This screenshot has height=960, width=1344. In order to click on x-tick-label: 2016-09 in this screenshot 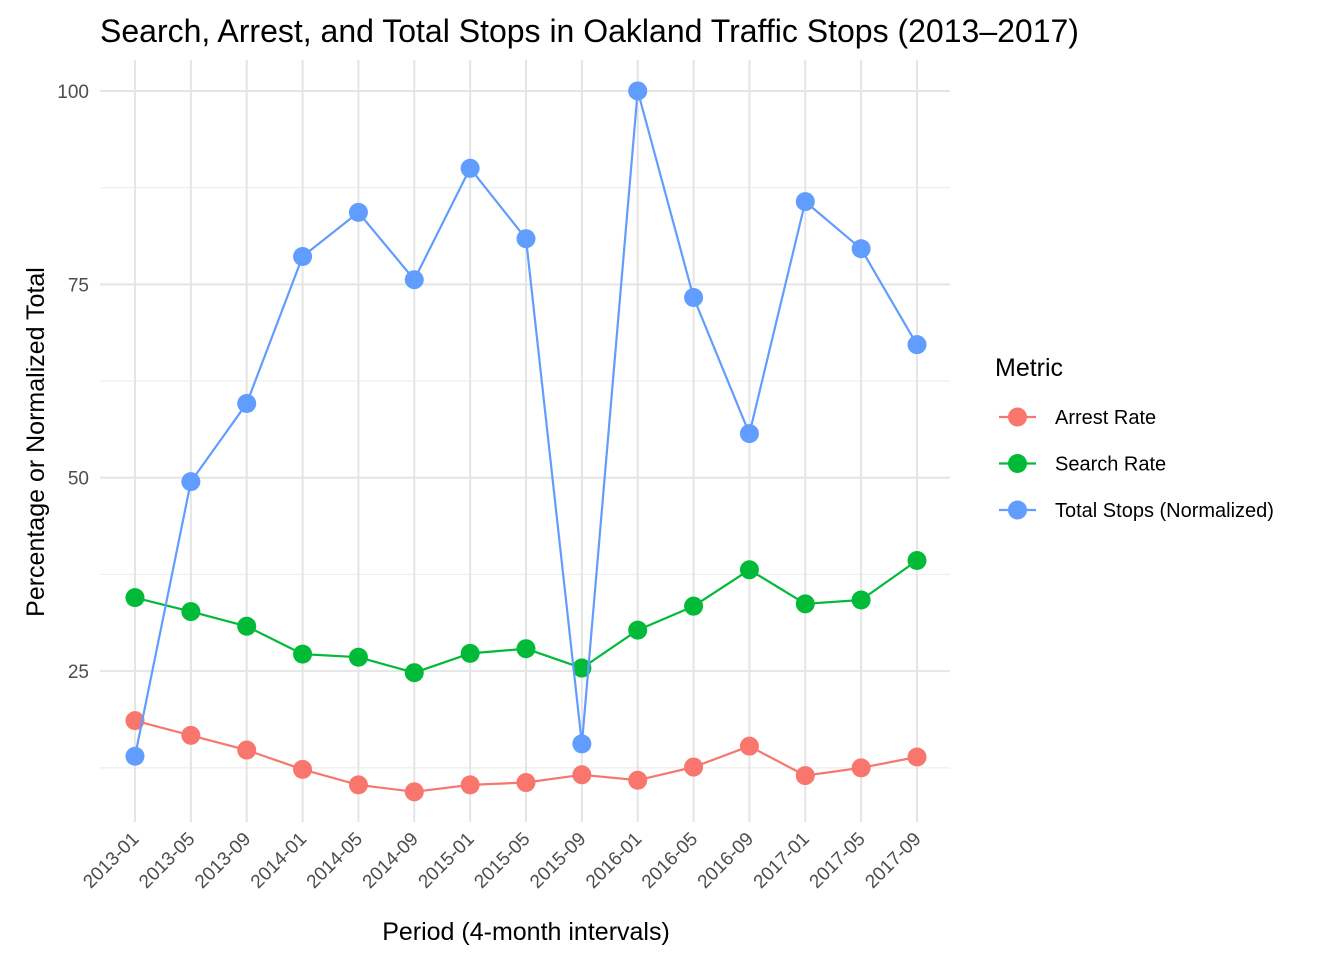, I will do `click(726, 861)`.